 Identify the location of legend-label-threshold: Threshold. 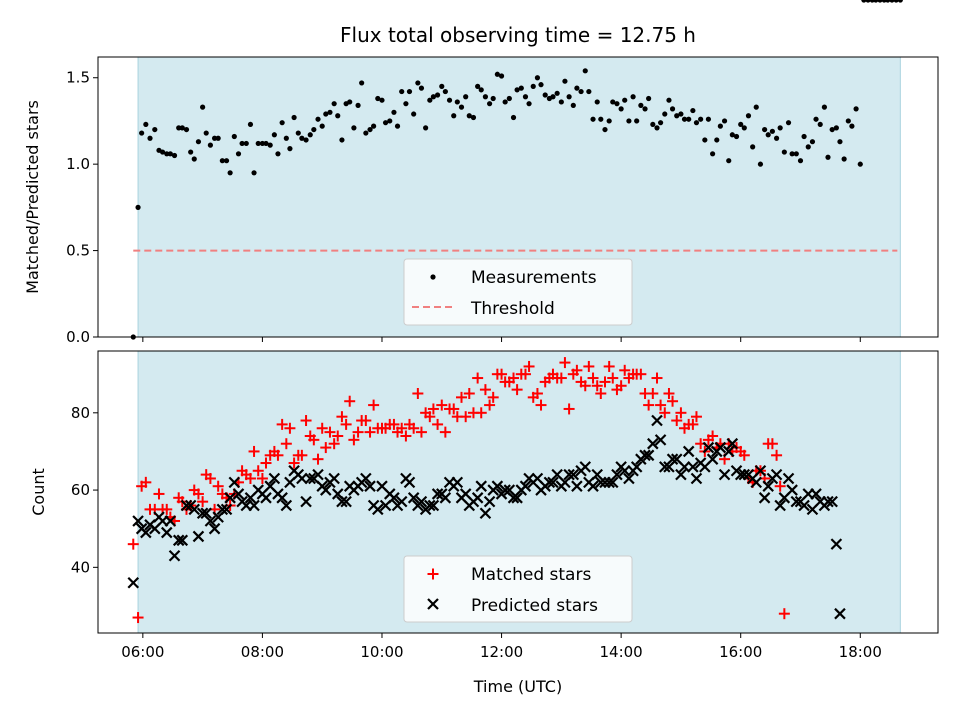
(512, 309).